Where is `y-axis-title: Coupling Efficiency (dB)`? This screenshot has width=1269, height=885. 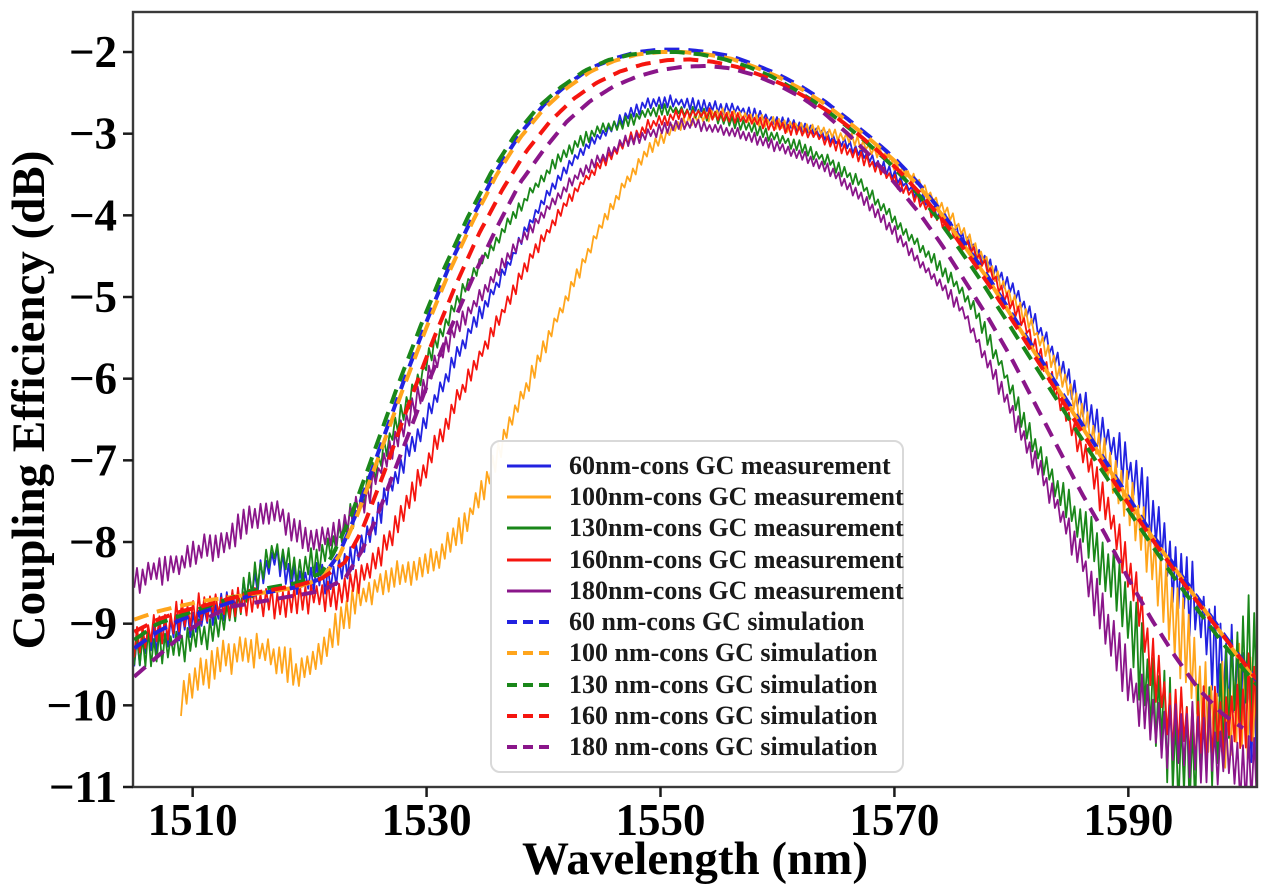
y-axis-title: Coupling Efficiency (dB) is located at coordinates (29, 400).